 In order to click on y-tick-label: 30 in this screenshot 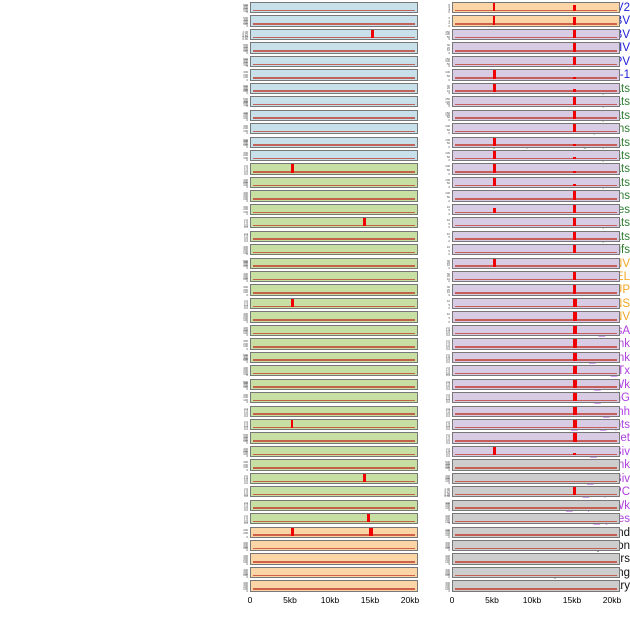, I will do `click(448, 45)`.